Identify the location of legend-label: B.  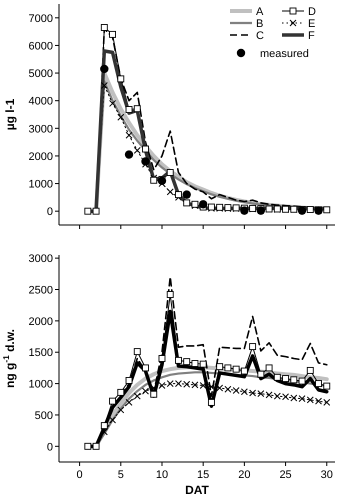
(260, 24).